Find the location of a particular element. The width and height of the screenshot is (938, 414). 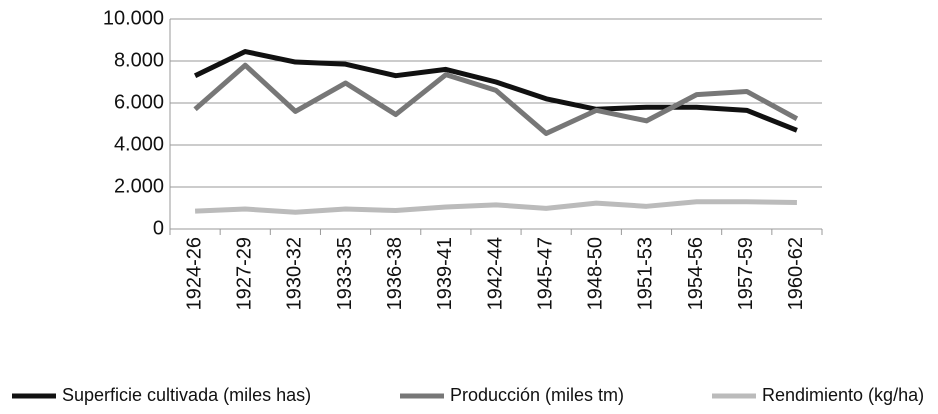

x-tick-label: 1924-26 is located at coordinates (194, 273).